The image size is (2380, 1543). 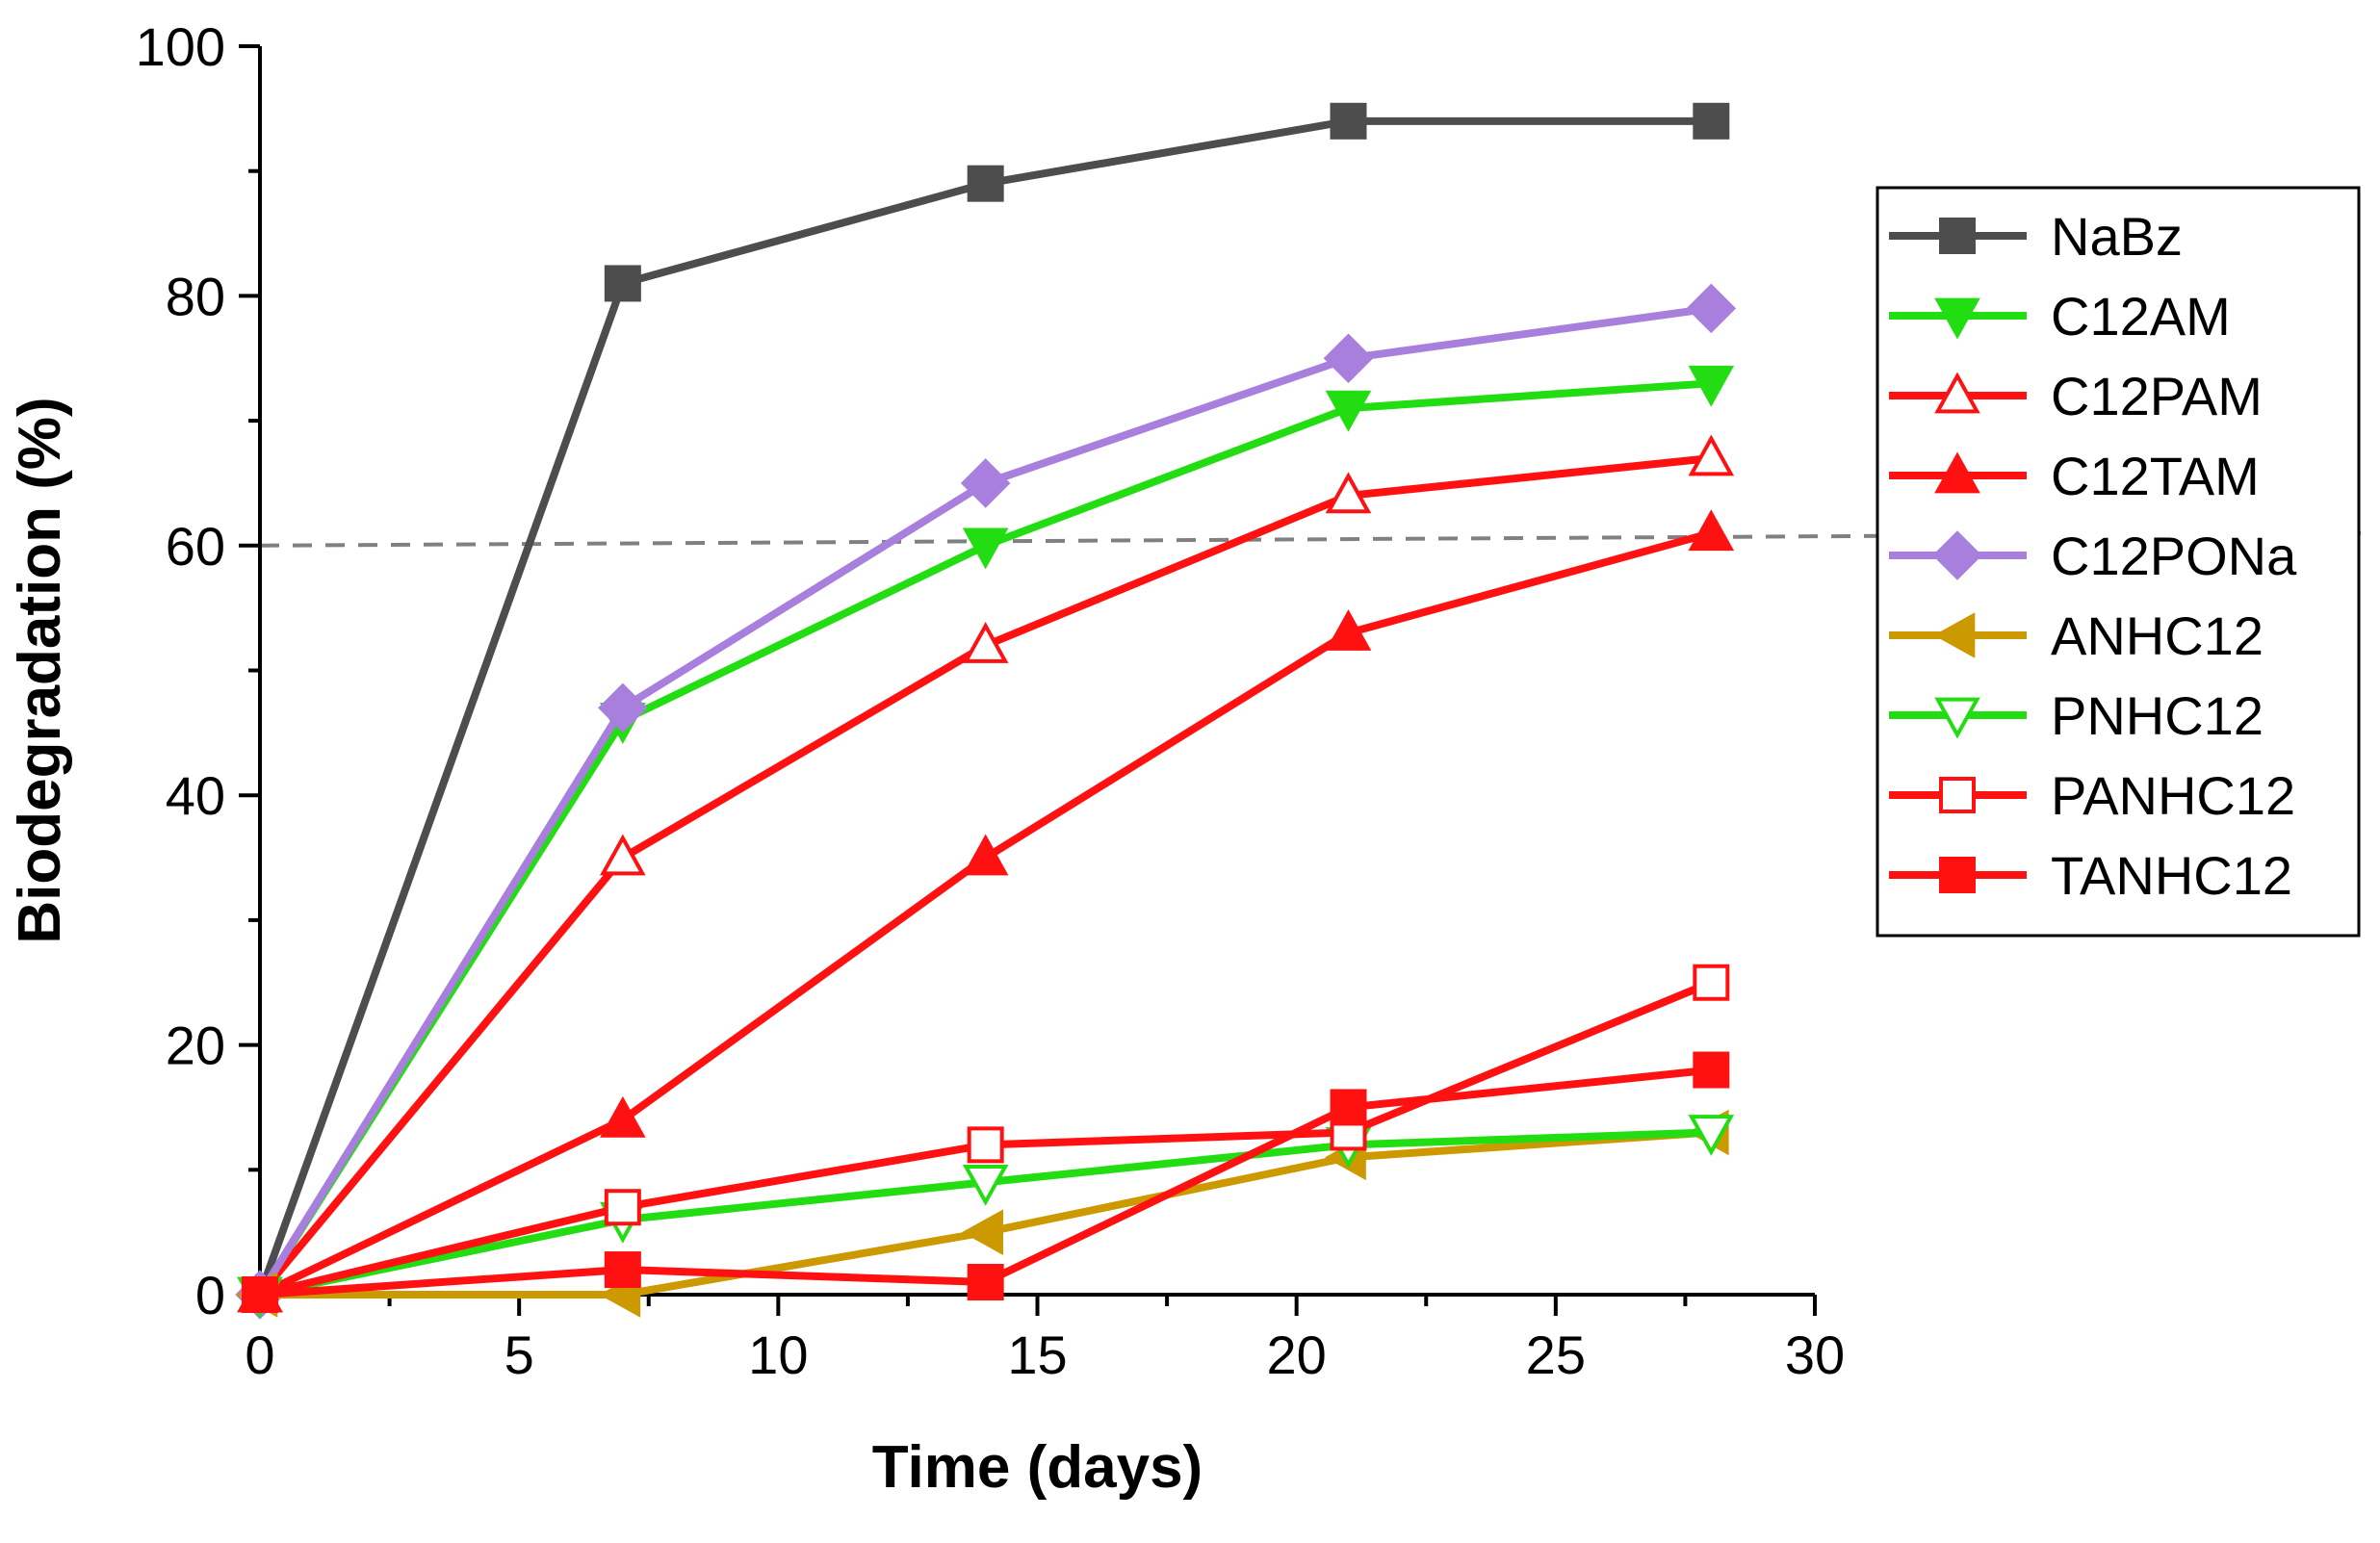 I want to click on series-tanhc12, so click(x=986, y=1182).